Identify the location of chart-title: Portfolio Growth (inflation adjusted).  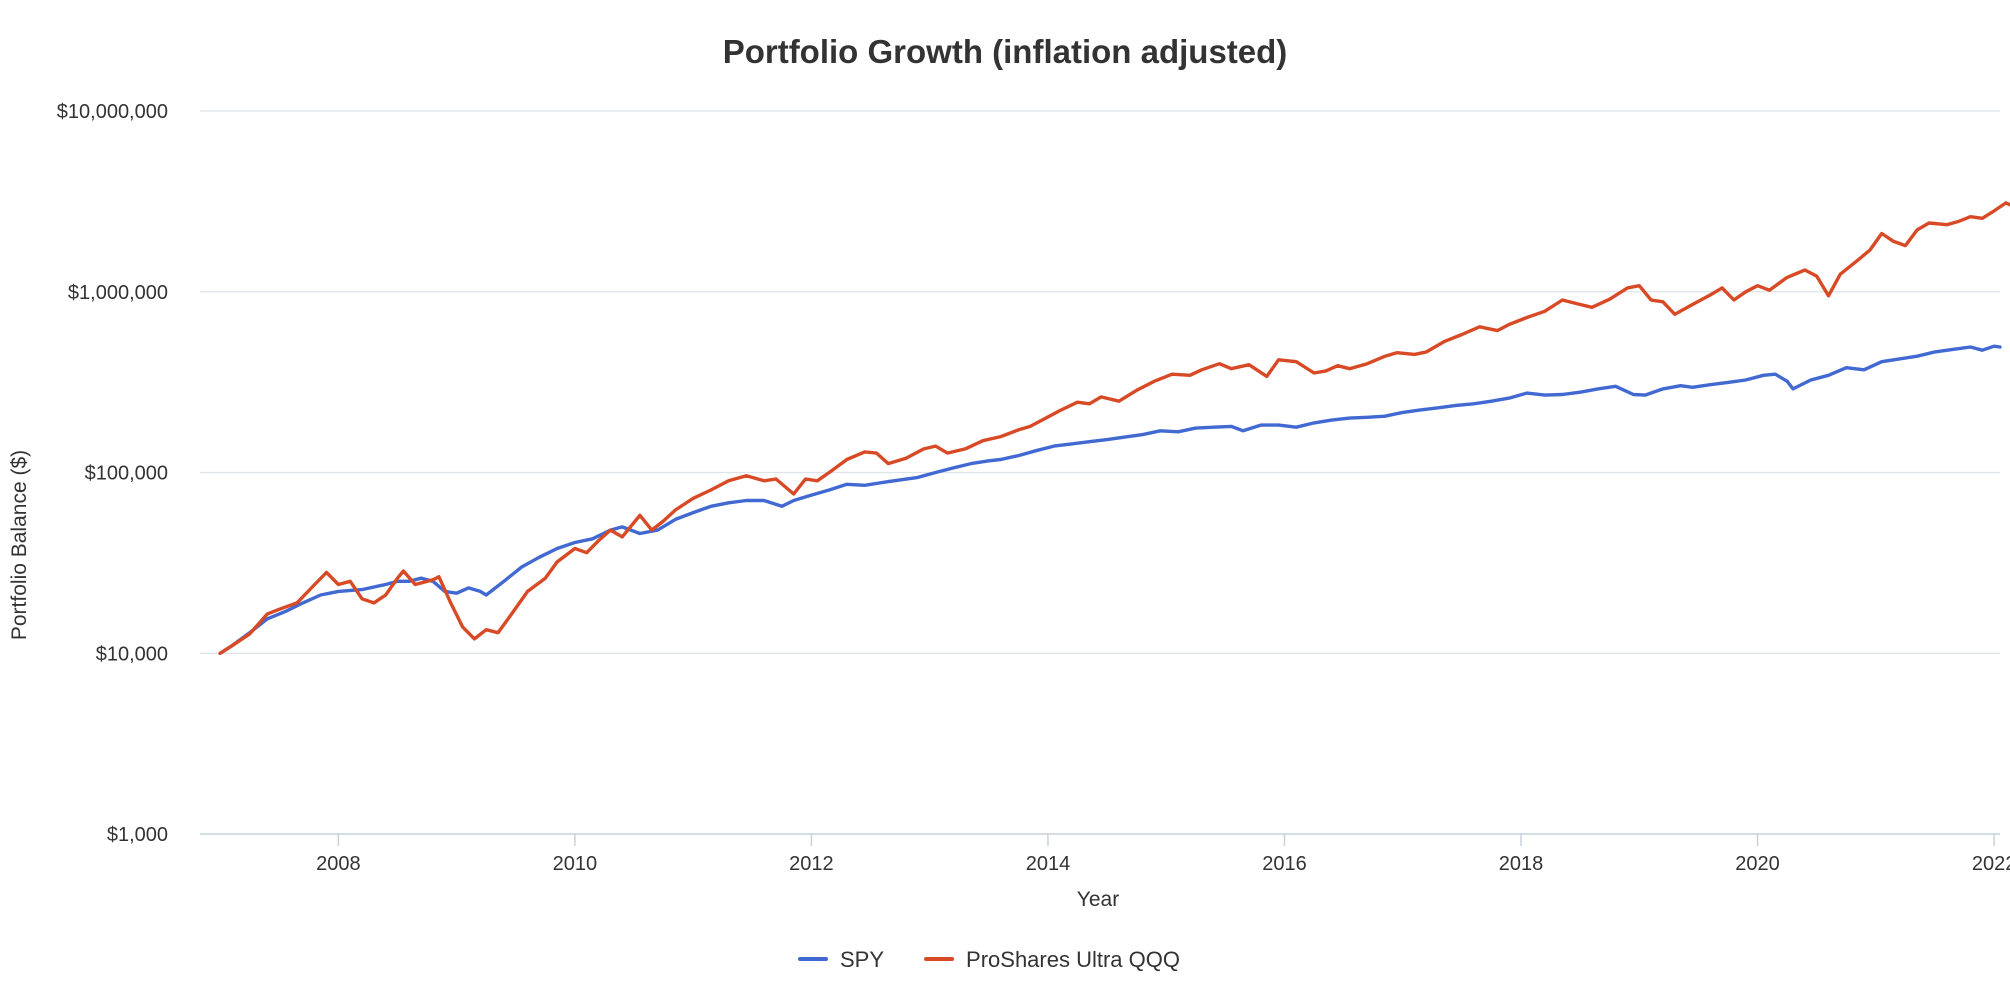
(1005, 51).